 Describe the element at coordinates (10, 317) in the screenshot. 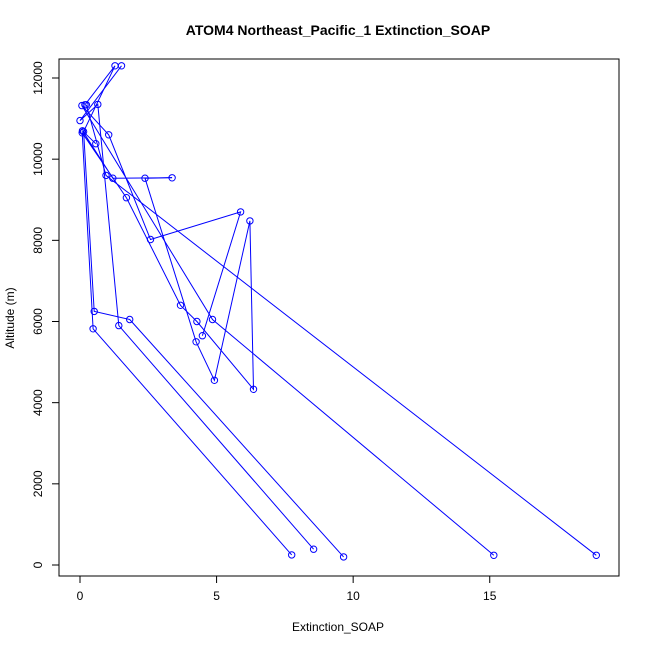

I see `y-axis-label: Altitude (m)` at that location.